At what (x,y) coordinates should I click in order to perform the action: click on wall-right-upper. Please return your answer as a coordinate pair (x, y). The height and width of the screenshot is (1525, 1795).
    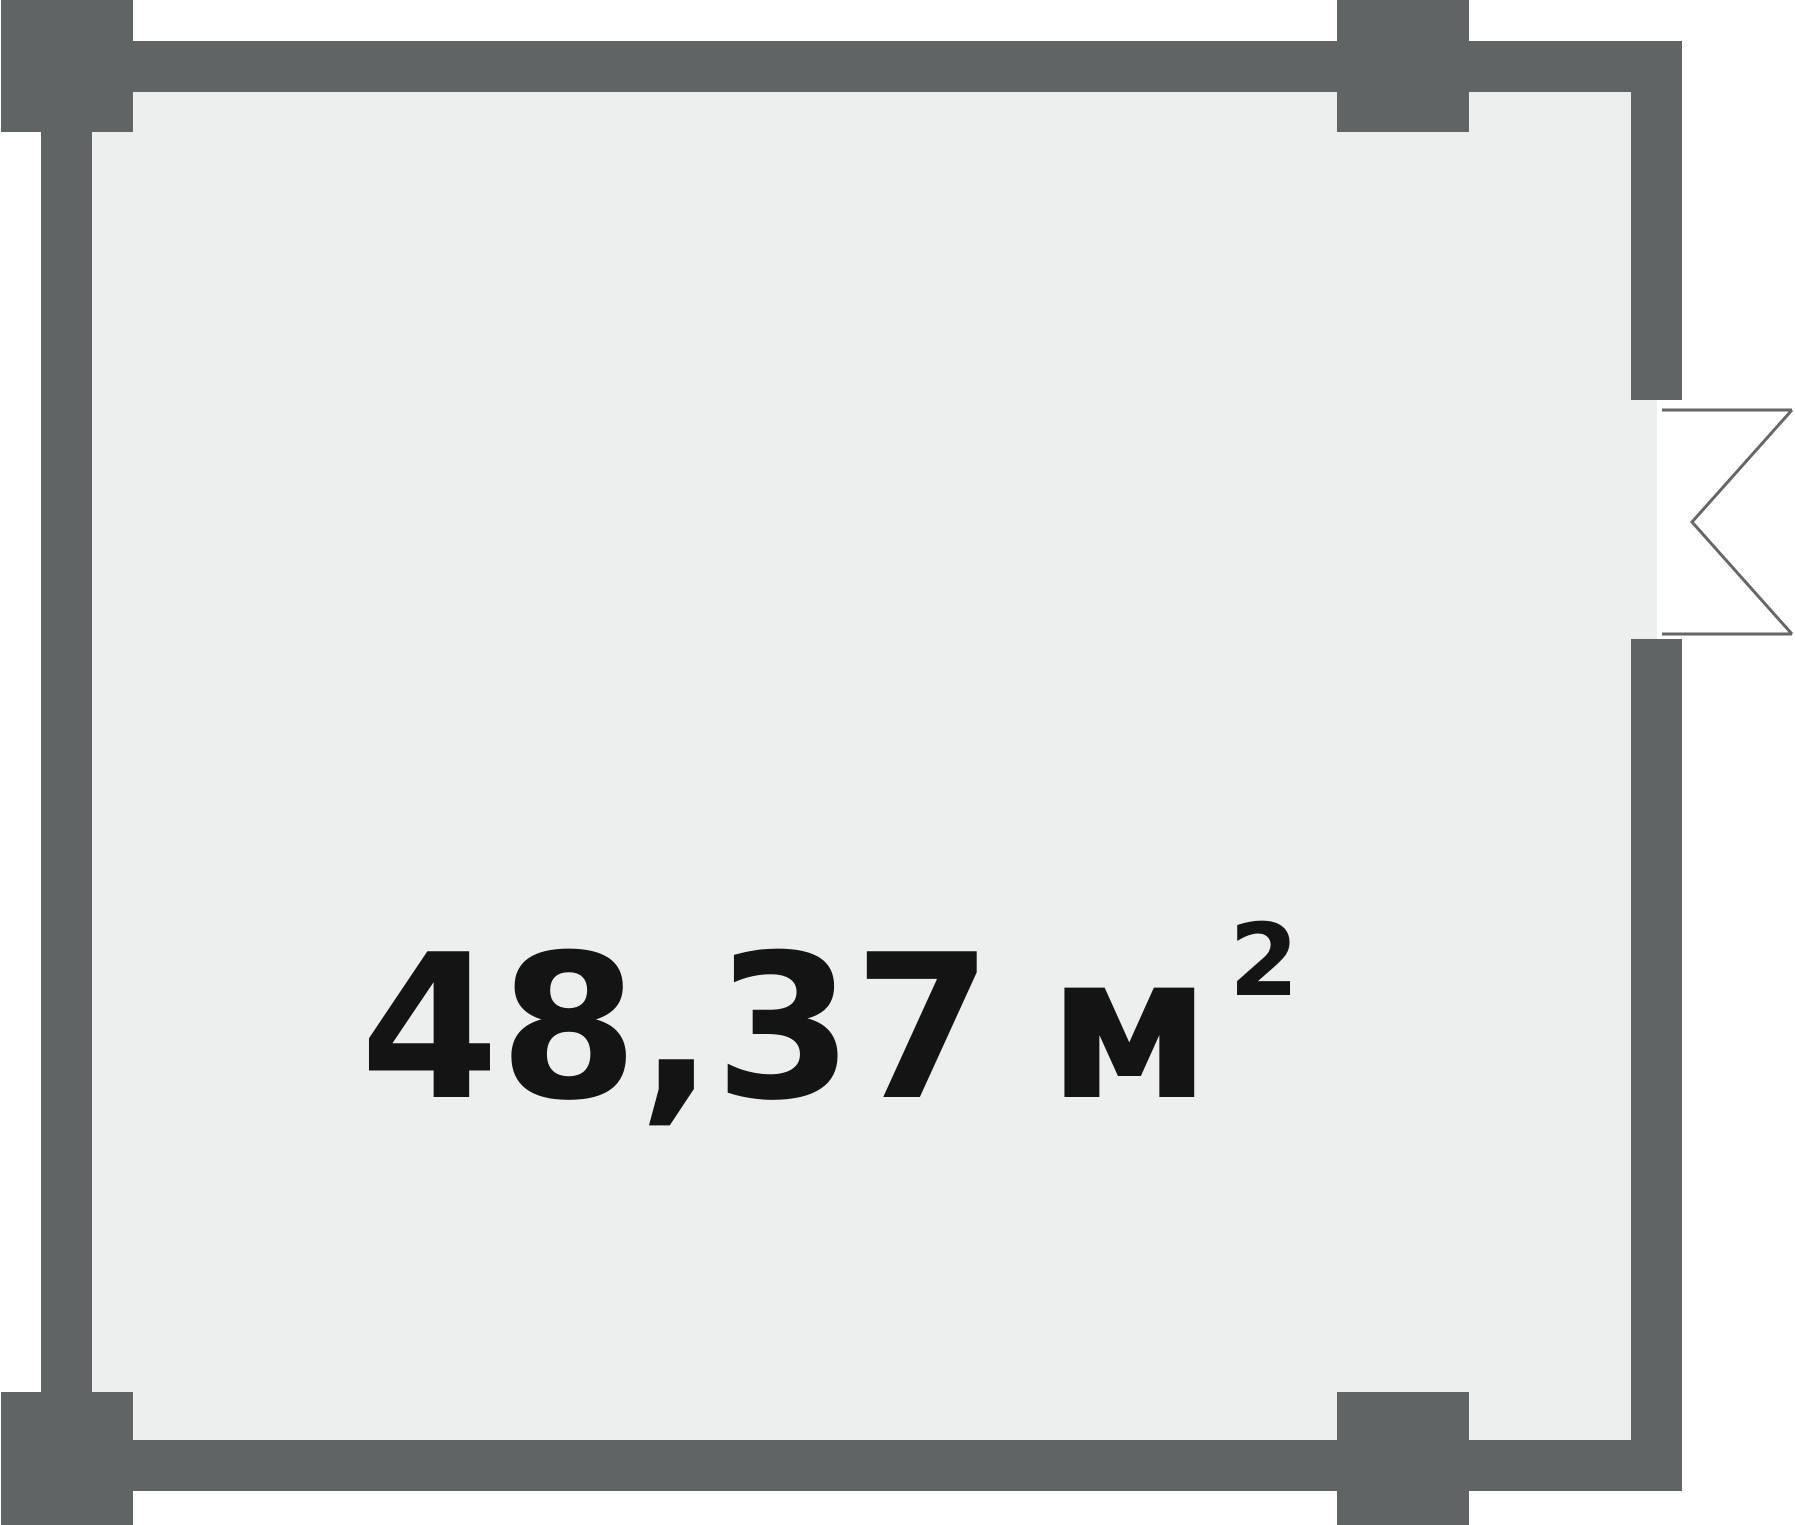
    Looking at the image, I should click on (1656, 220).